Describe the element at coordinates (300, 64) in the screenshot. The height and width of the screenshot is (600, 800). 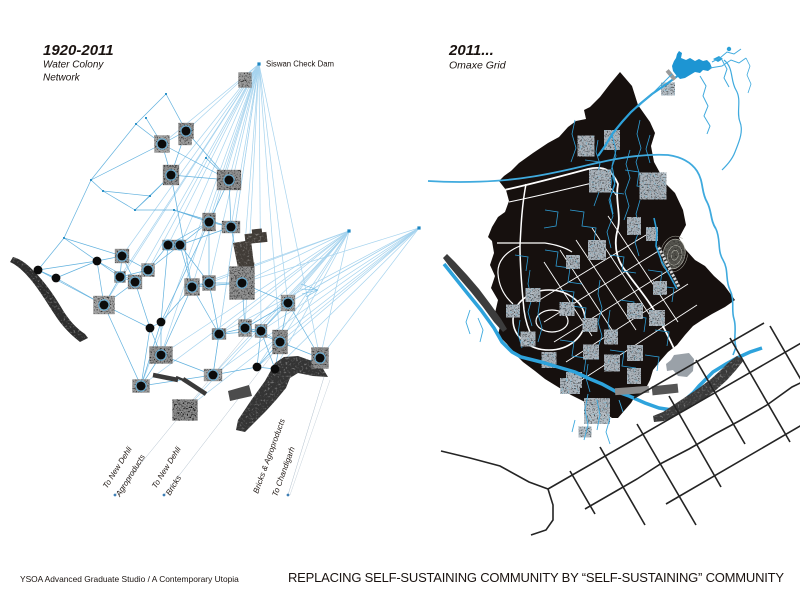
I see `svg-text: Siswan Check Dam` at that location.